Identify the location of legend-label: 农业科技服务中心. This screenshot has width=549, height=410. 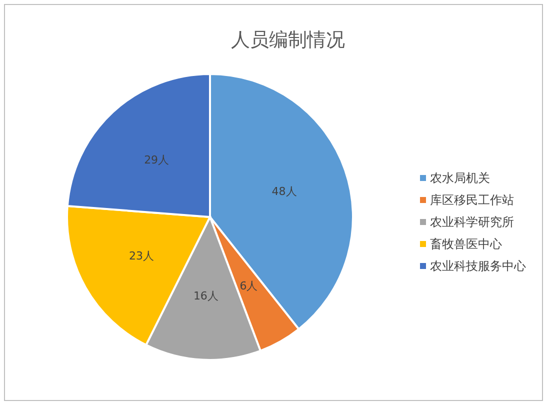
(478, 266).